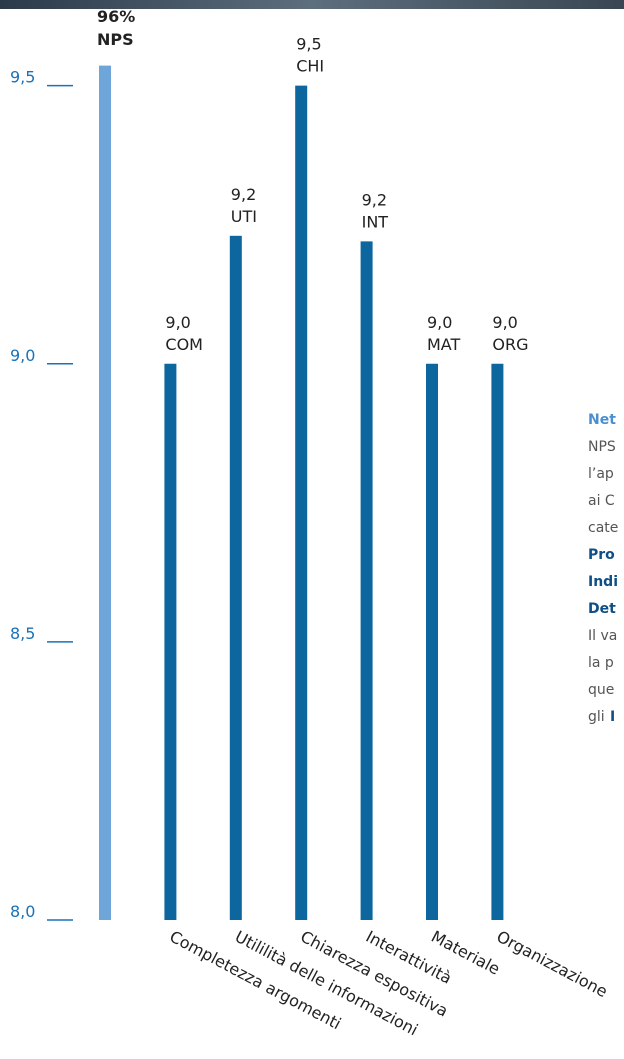  What do you see at coordinates (116, 16) in the screenshot?
I see `value-label: 96%` at bounding box center [116, 16].